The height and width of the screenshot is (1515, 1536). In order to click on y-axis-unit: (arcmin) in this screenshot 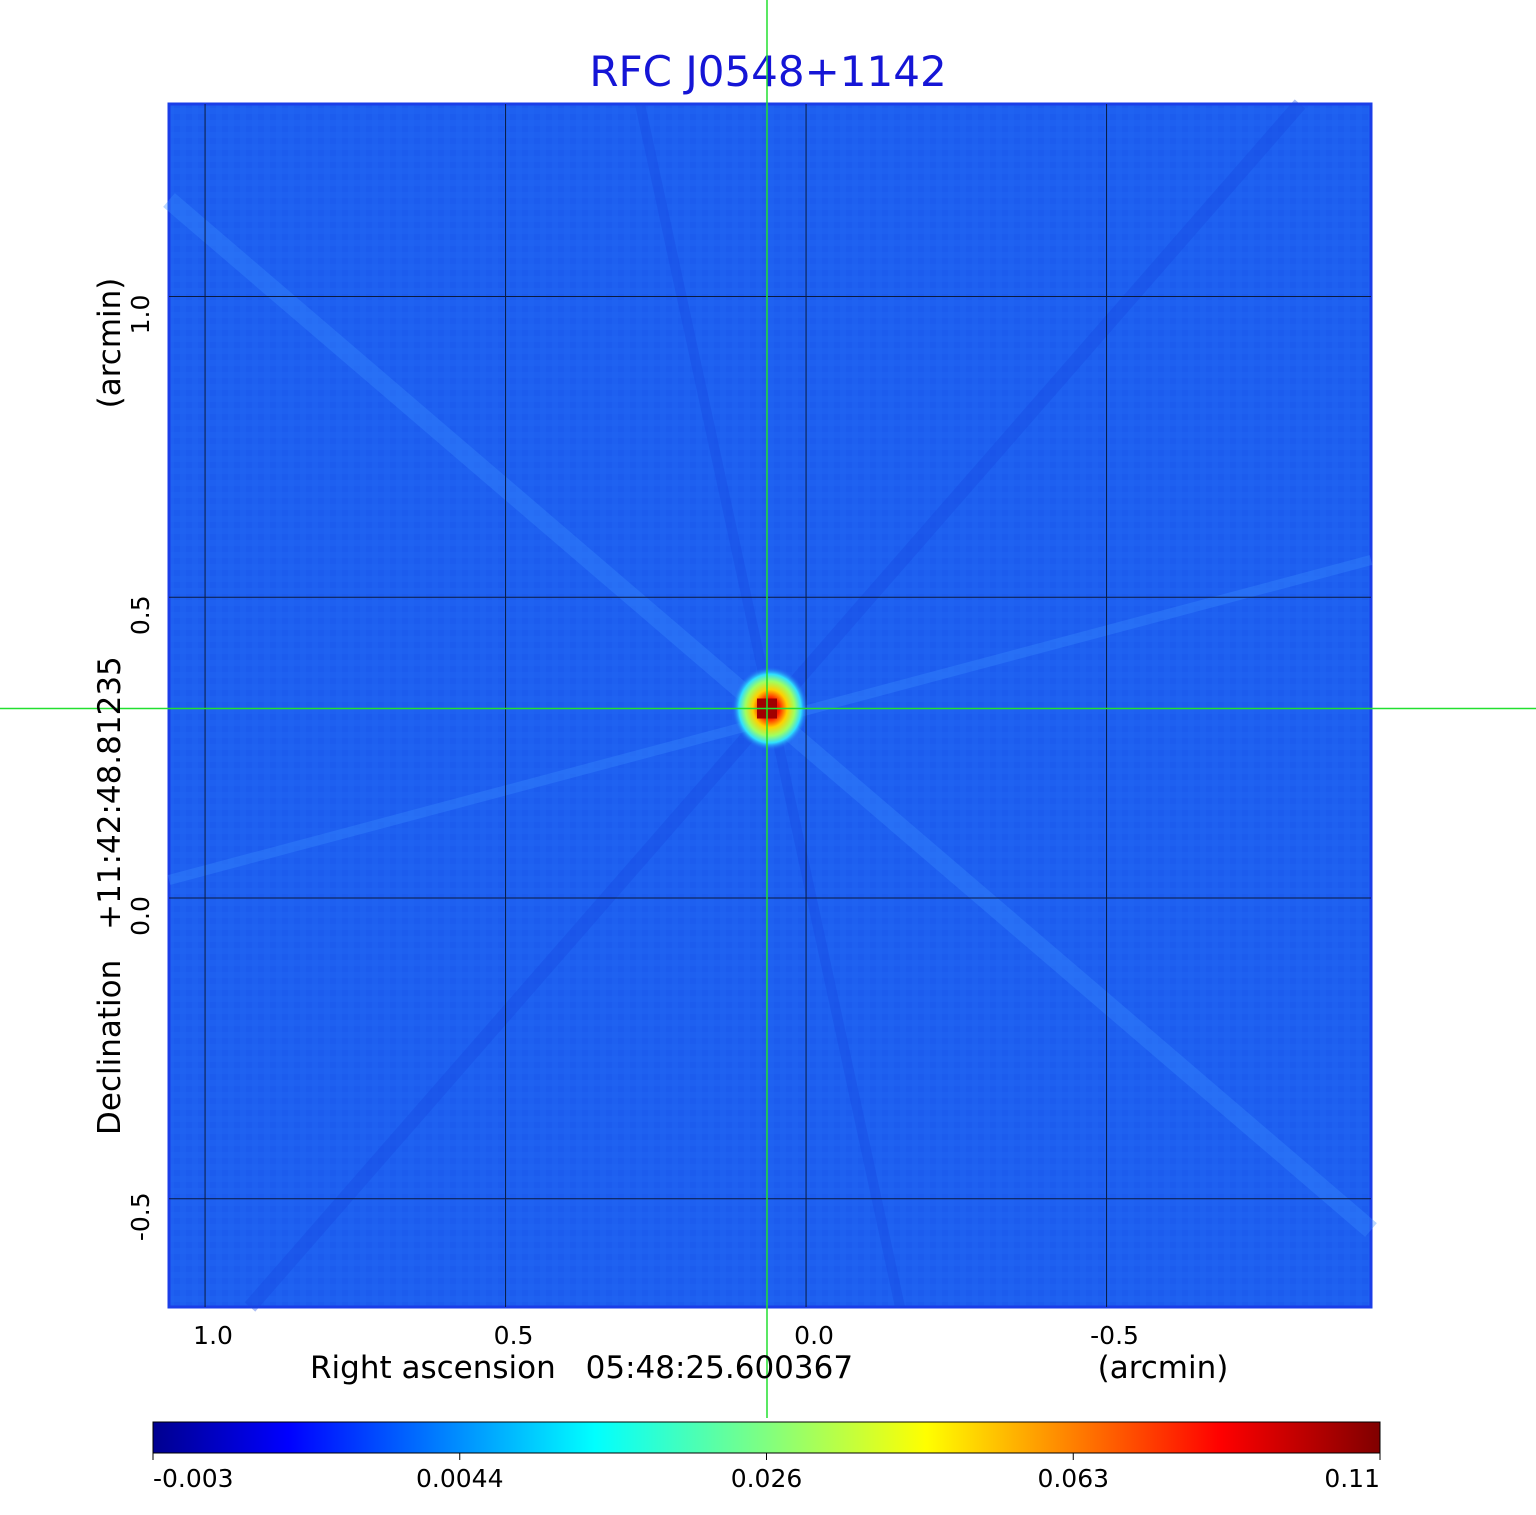, I will do `click(110, 343)`.